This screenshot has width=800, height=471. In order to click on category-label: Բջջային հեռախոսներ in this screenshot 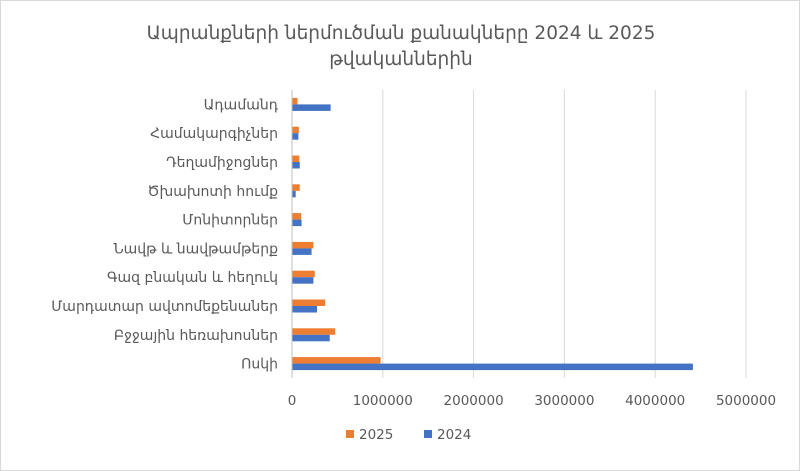, I will do `click(196, 336)`.